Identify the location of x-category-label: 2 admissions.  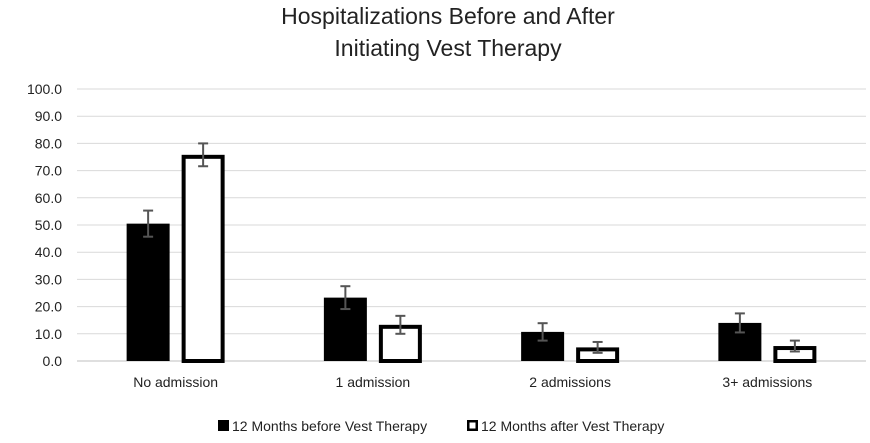
(570, 382).